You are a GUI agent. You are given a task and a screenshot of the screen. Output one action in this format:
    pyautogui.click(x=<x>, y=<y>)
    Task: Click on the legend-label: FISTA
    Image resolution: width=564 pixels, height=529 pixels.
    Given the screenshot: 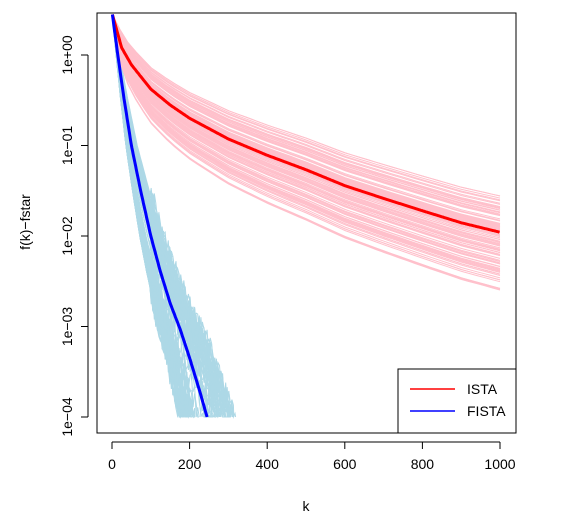 What is the action you would take?
    pyautogui.click(x=486, y=411)
    